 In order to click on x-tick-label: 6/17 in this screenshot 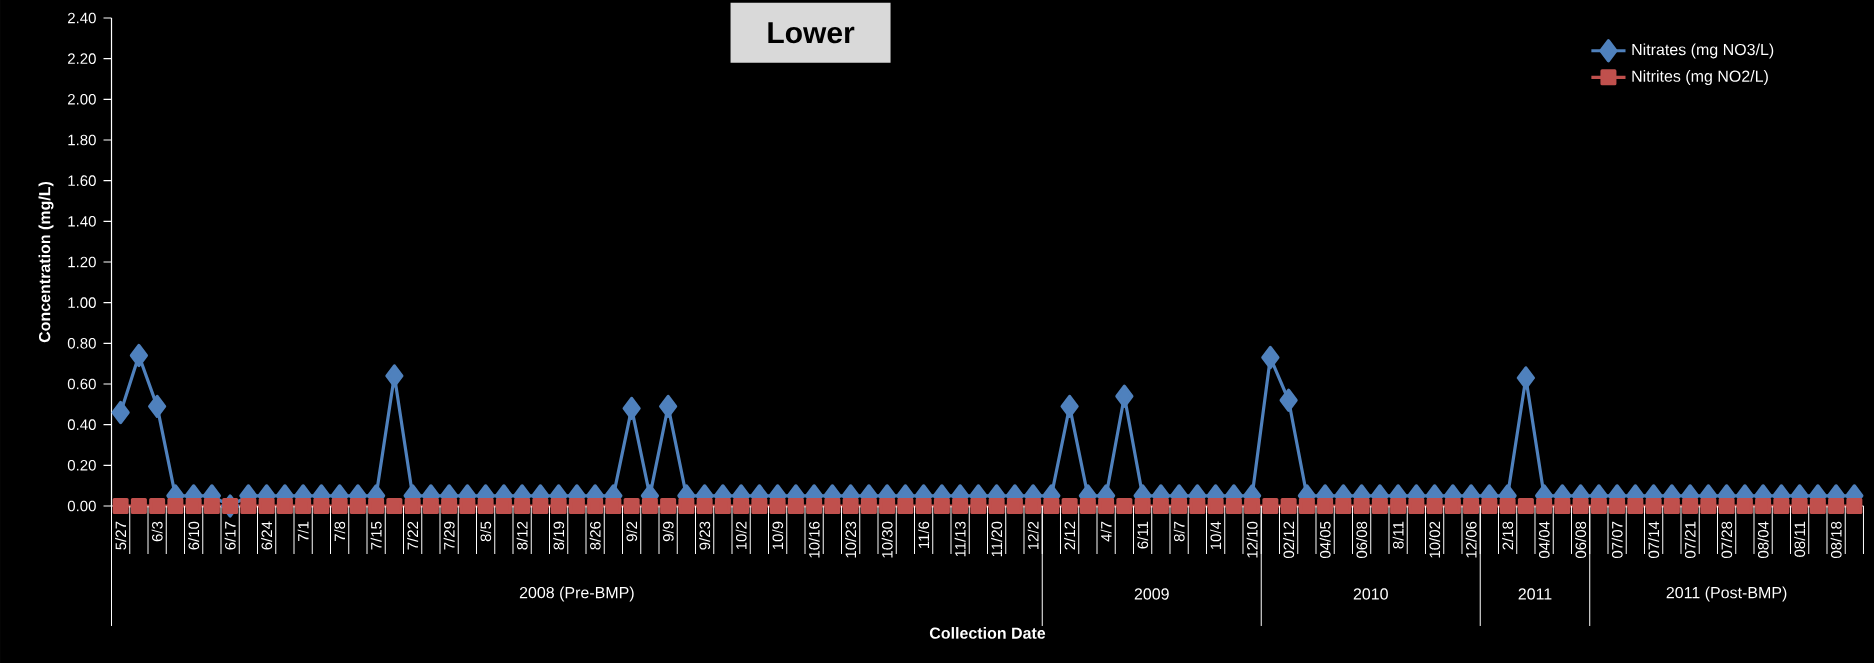, I will do `click(230, 535)`.